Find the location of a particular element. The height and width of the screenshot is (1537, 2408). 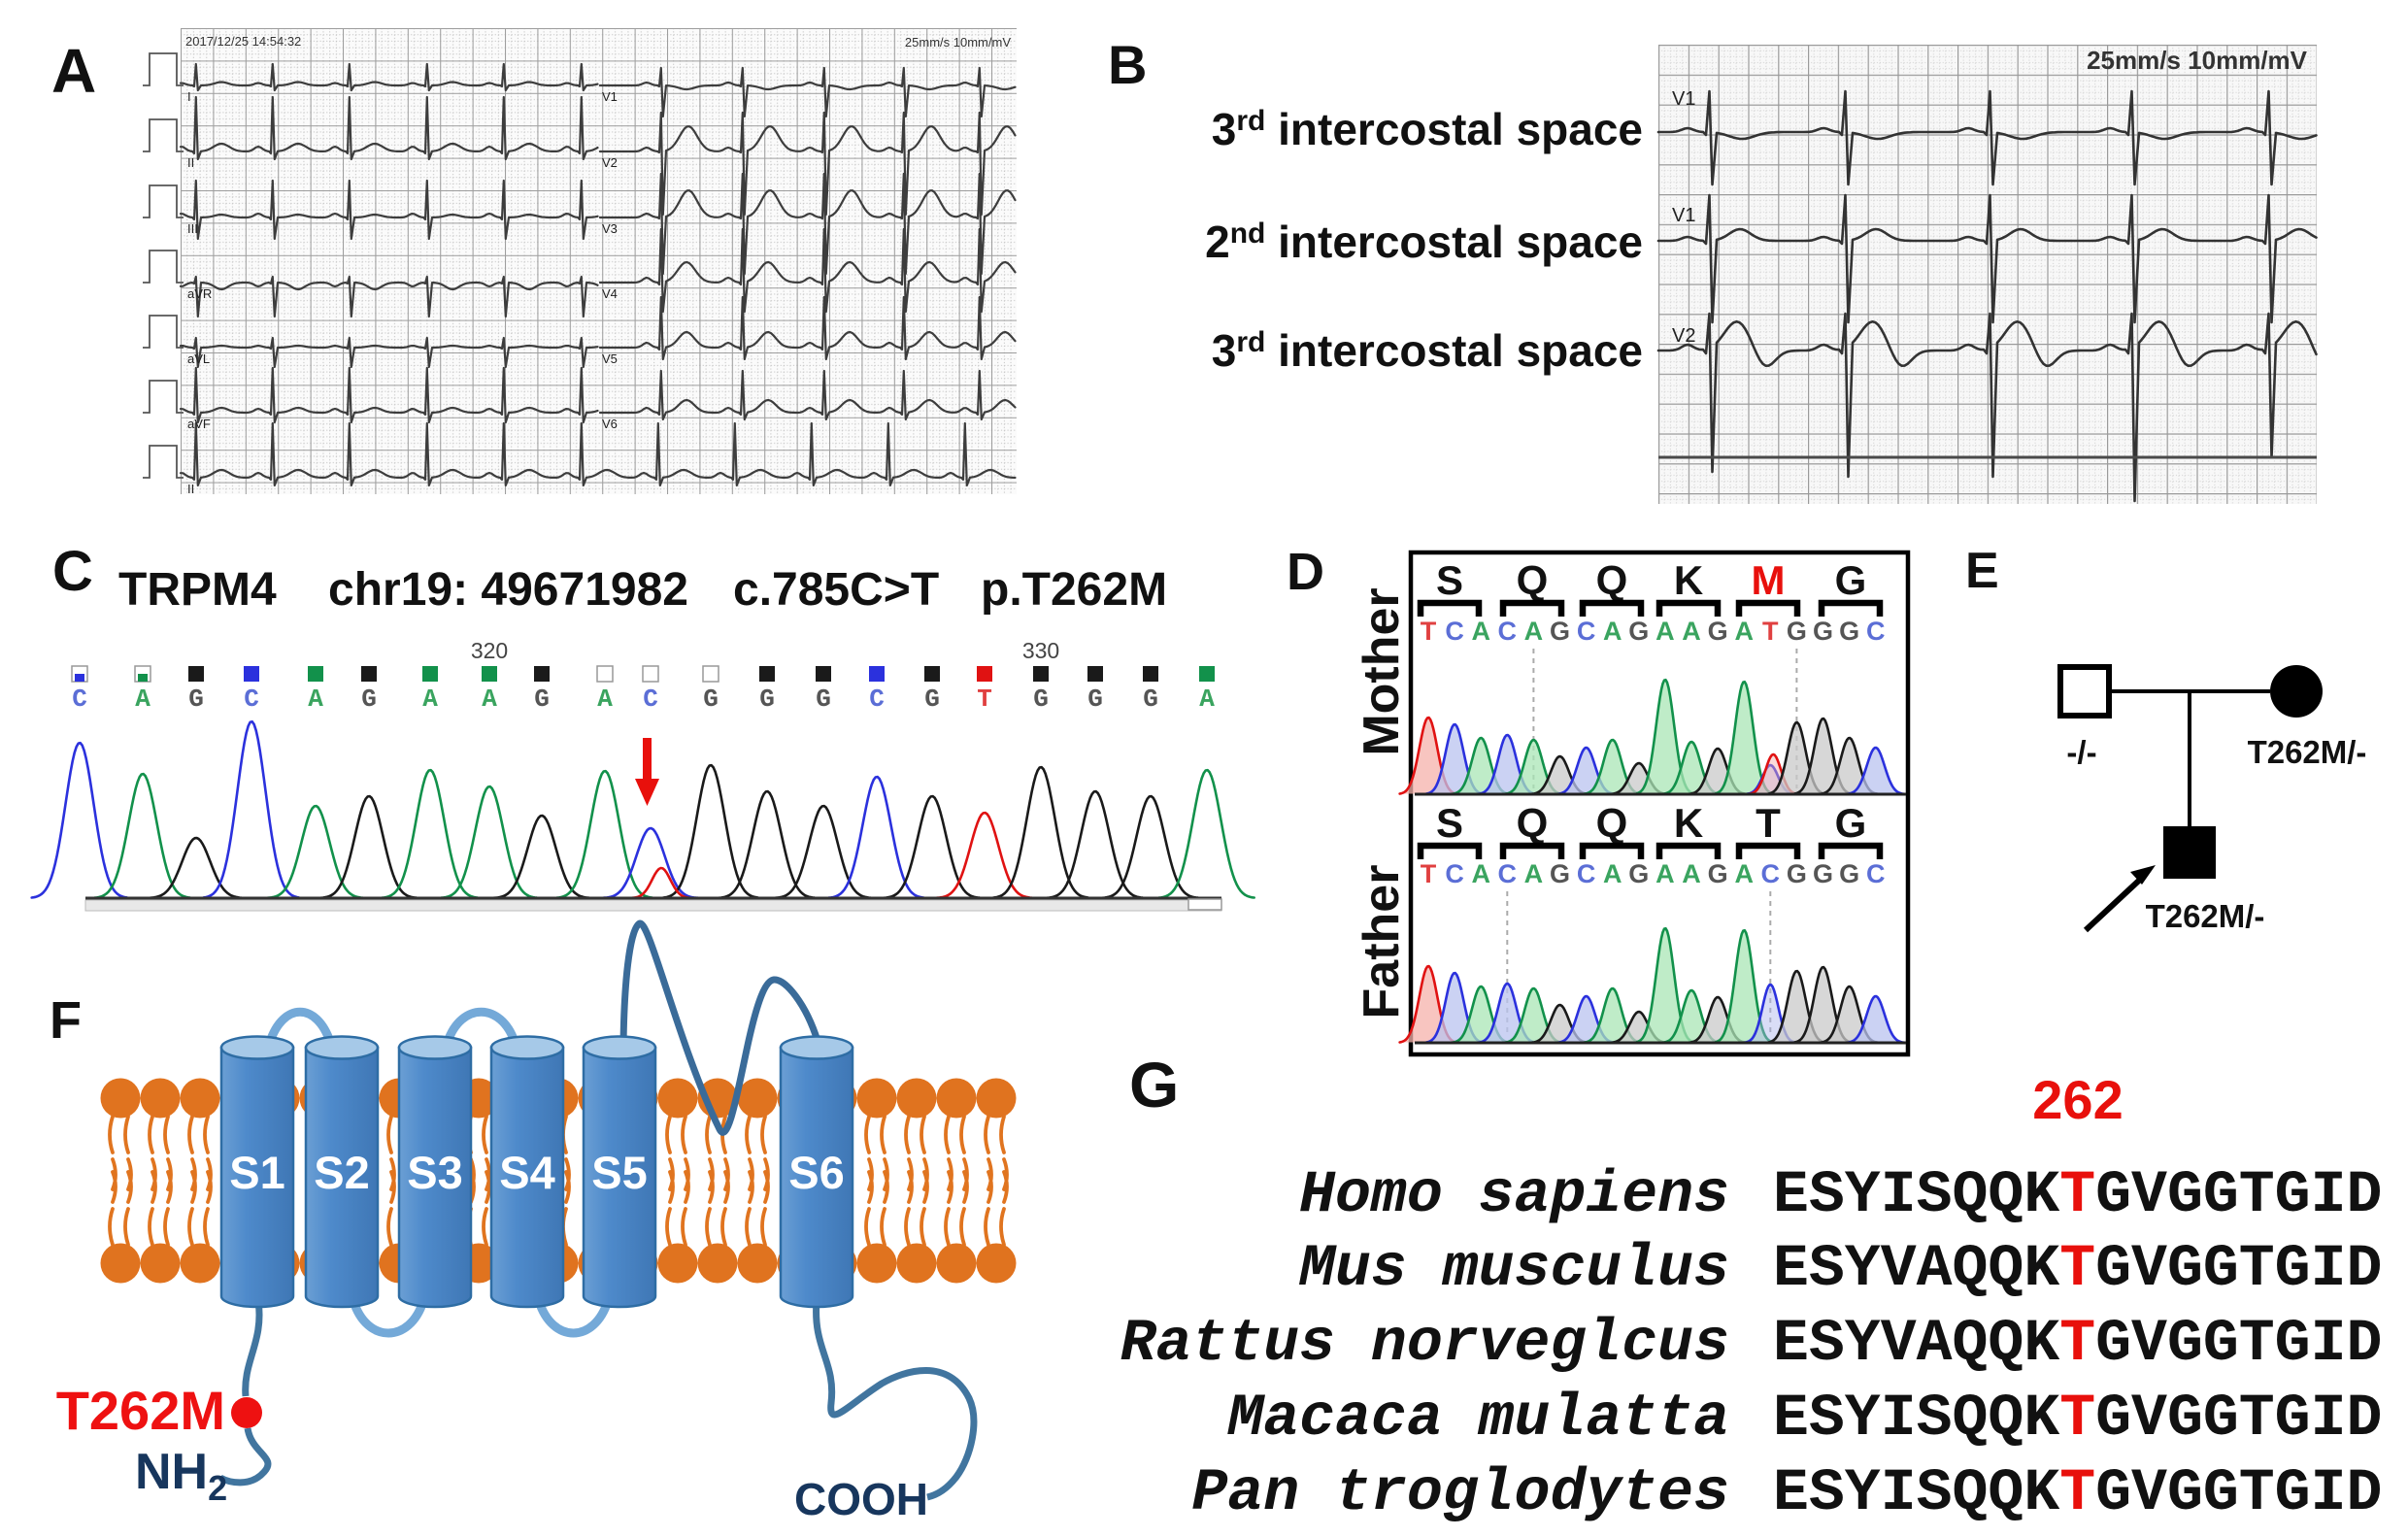

svg-text: ESYVAQQKTGVGGTGID is located at coordinates (2078, 1344).